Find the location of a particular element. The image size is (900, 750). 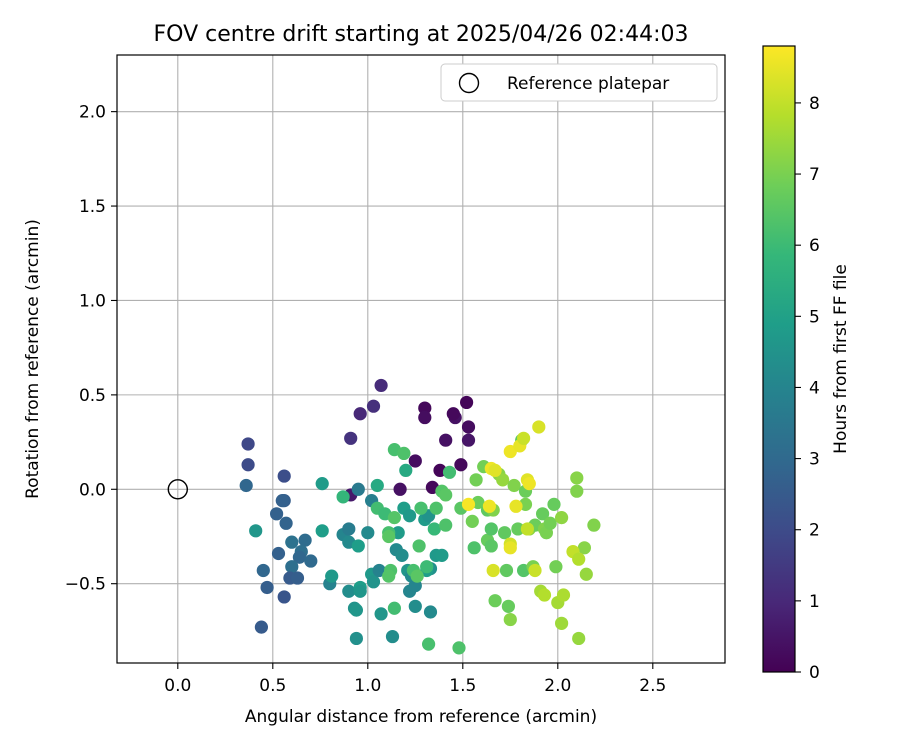

colorbar-tick-label-1: 1 is located at coordinates (814, 602).